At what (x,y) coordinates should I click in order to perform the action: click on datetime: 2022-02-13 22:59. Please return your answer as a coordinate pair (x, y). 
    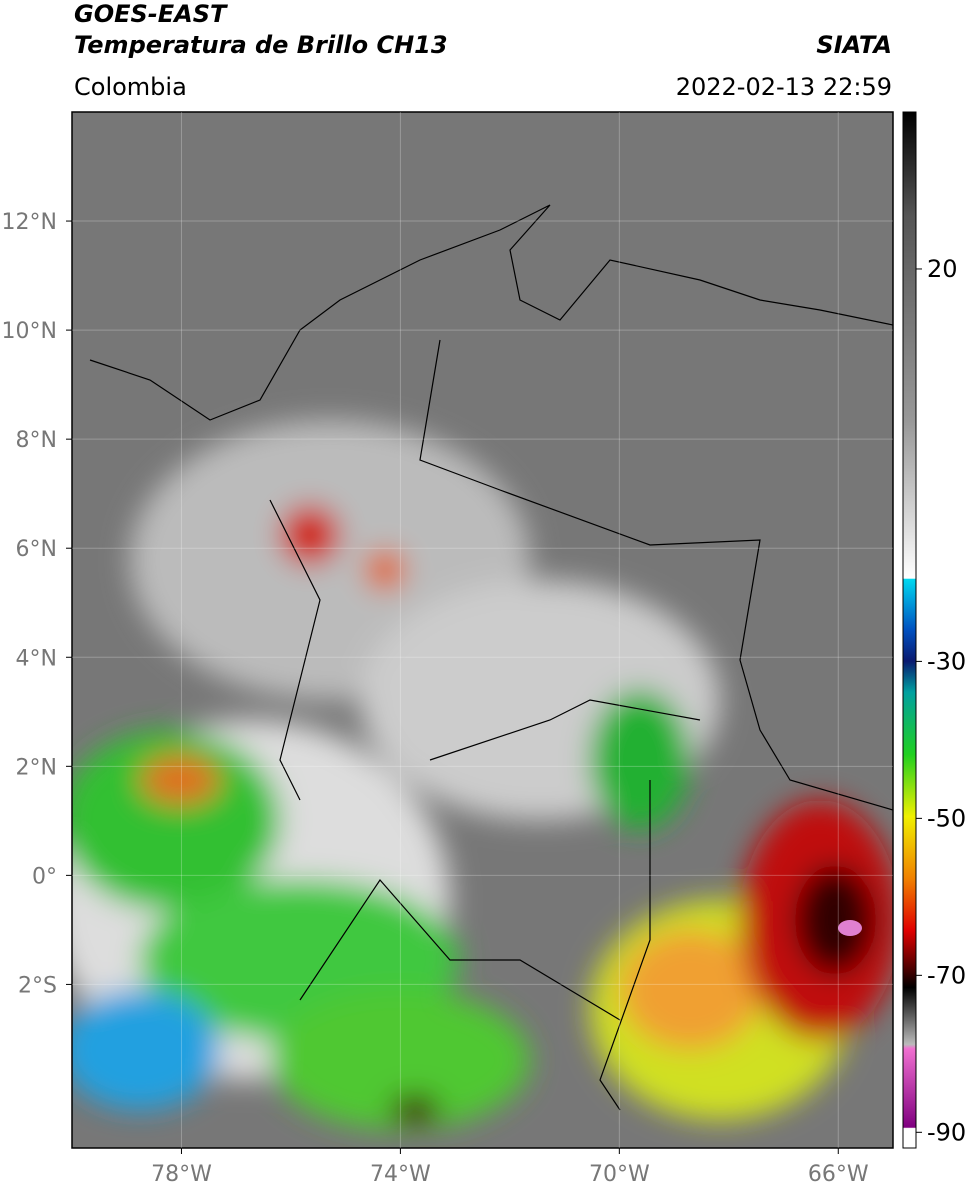
    Looking at the image, I should click on (784, 87).